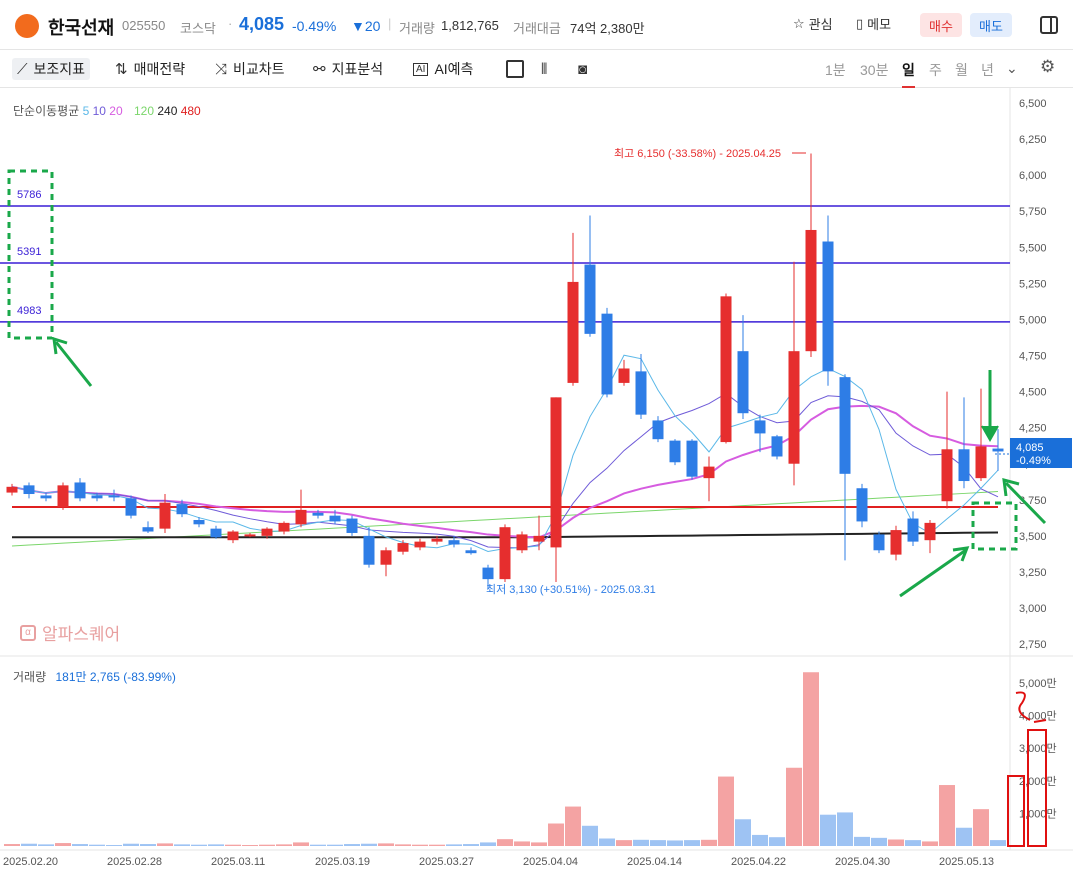  What do you see at coordinates (319, 69) in the screenshot?
I see `analysis-icon: ⚯` at bounding box center [319, 69].